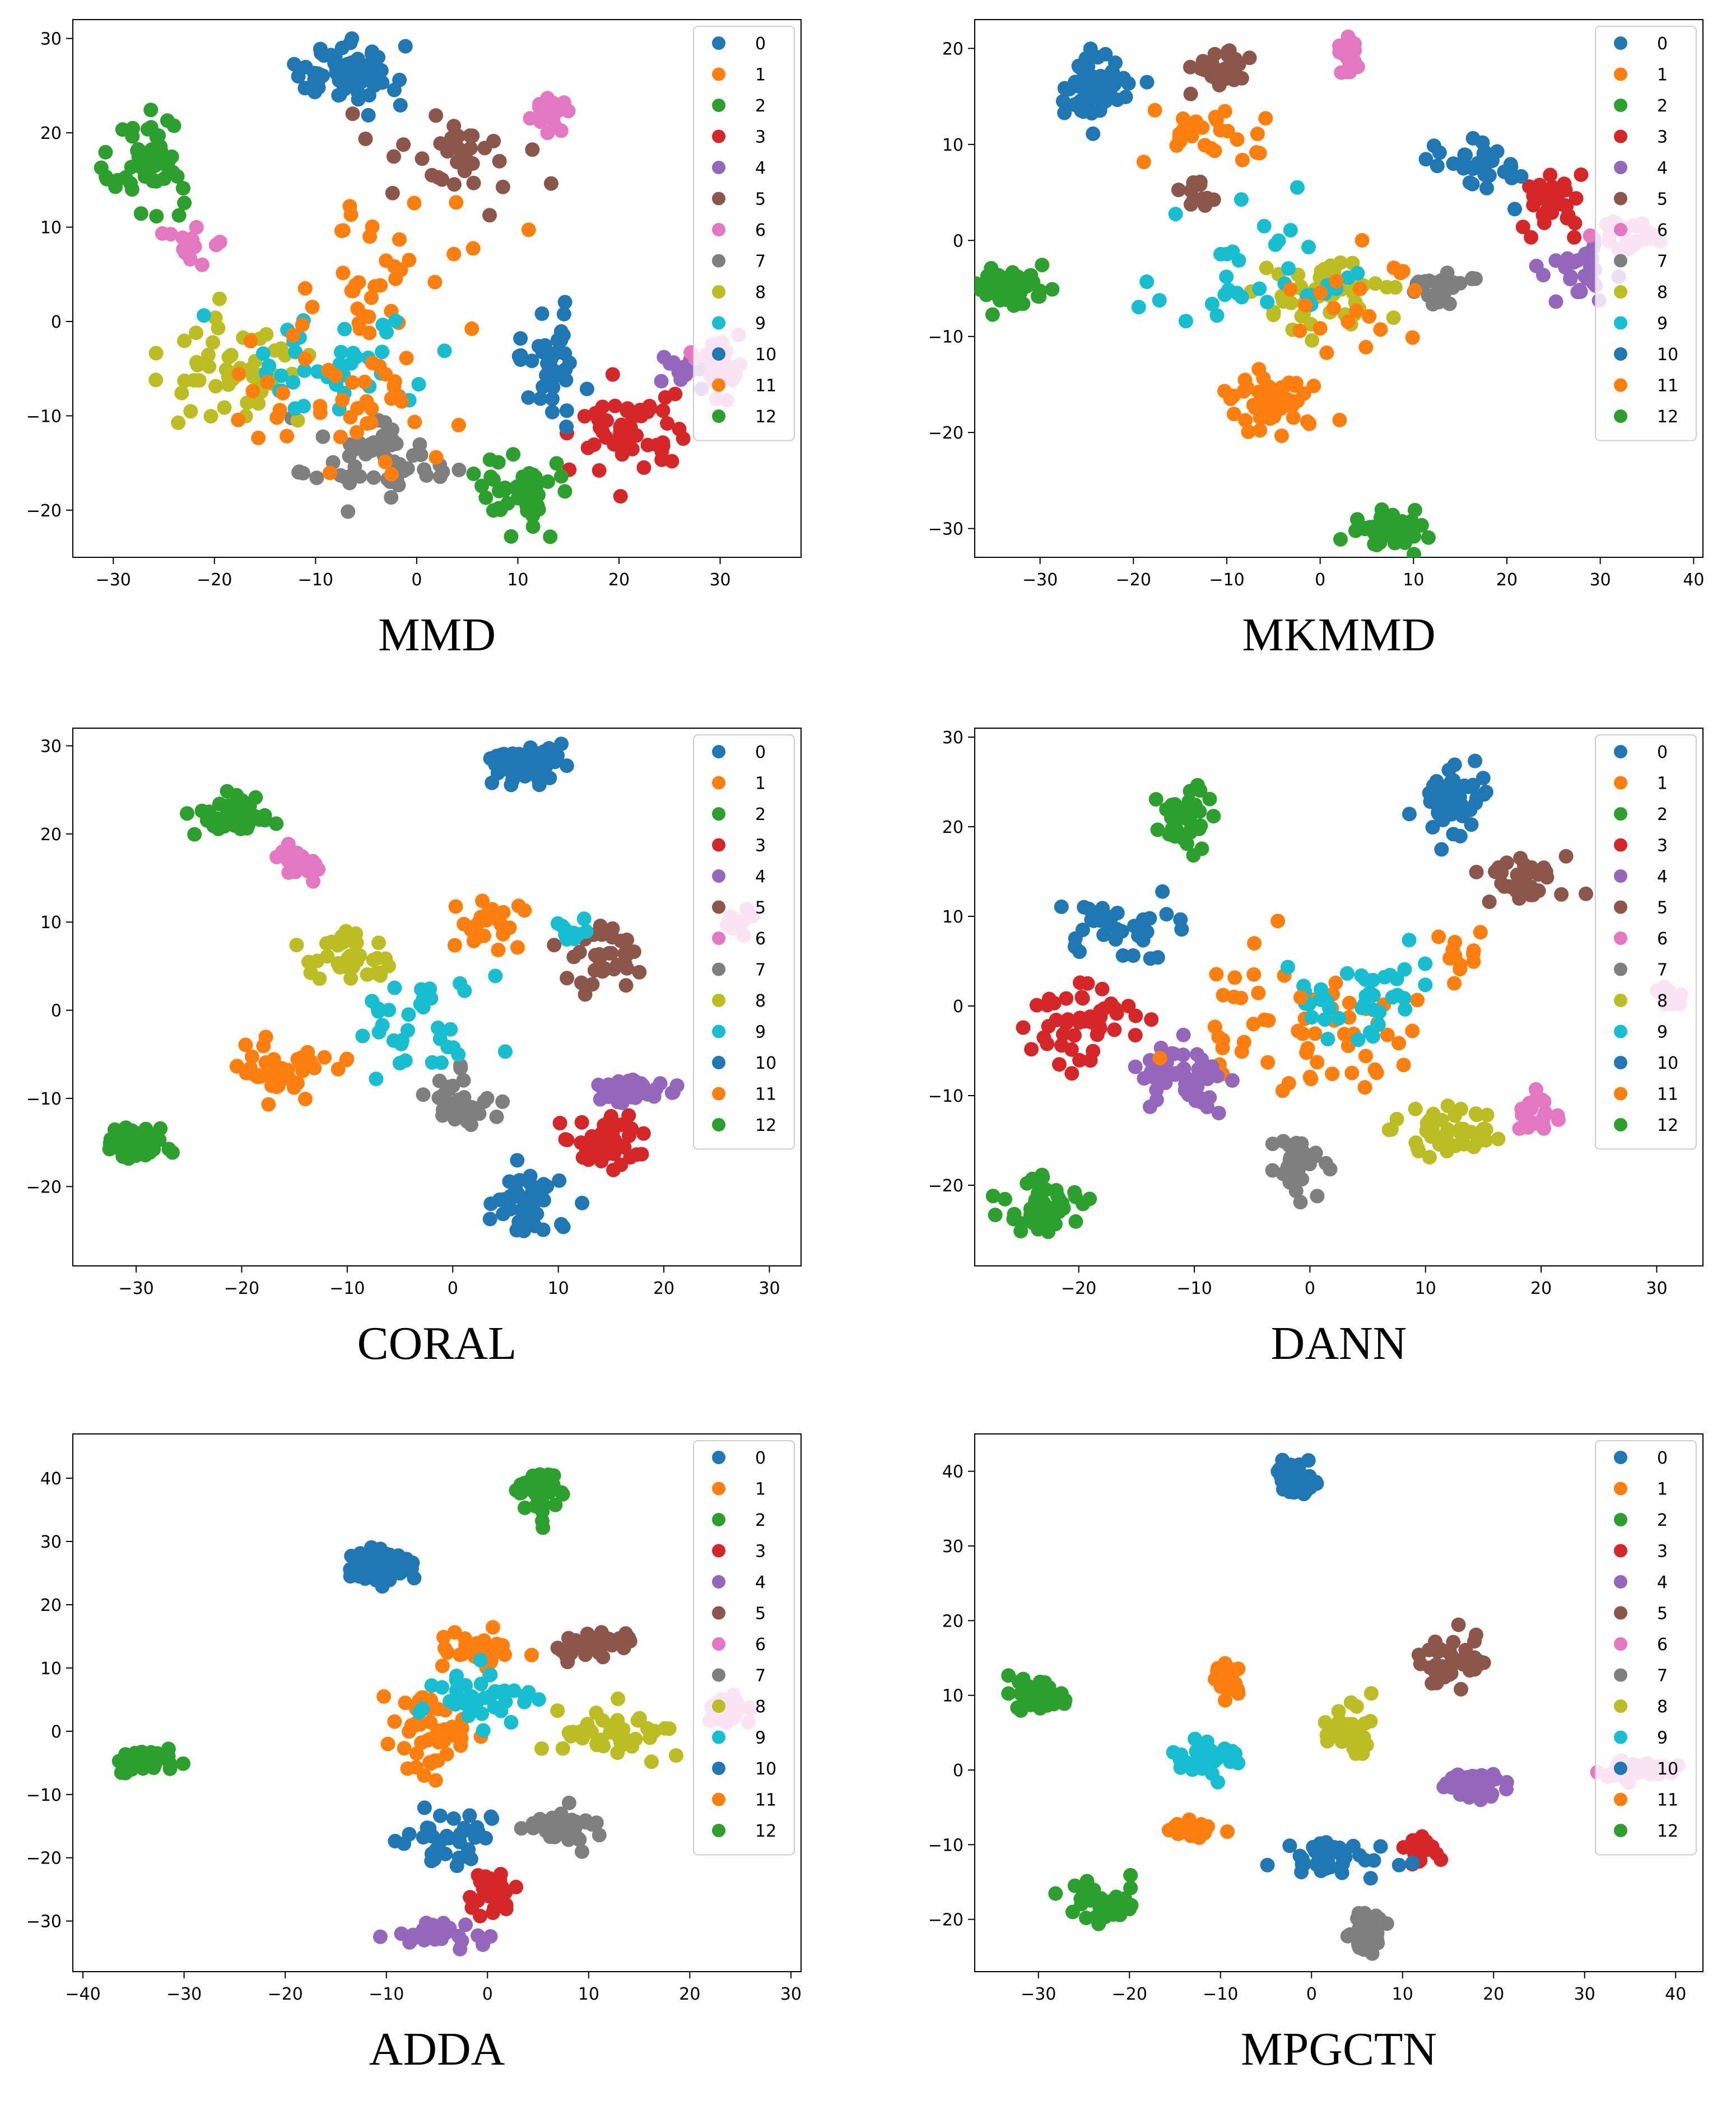 The image size is (1736, 2110). What do you see at coordinates (1662, 44) in the screenshot?
I see `legend-label-0: 0` at bounding box center [1662, 44].